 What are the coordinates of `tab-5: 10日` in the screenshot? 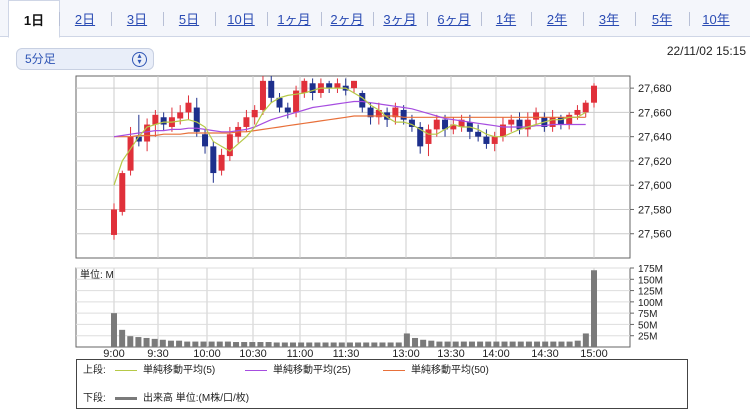 It's located at (241, 19).